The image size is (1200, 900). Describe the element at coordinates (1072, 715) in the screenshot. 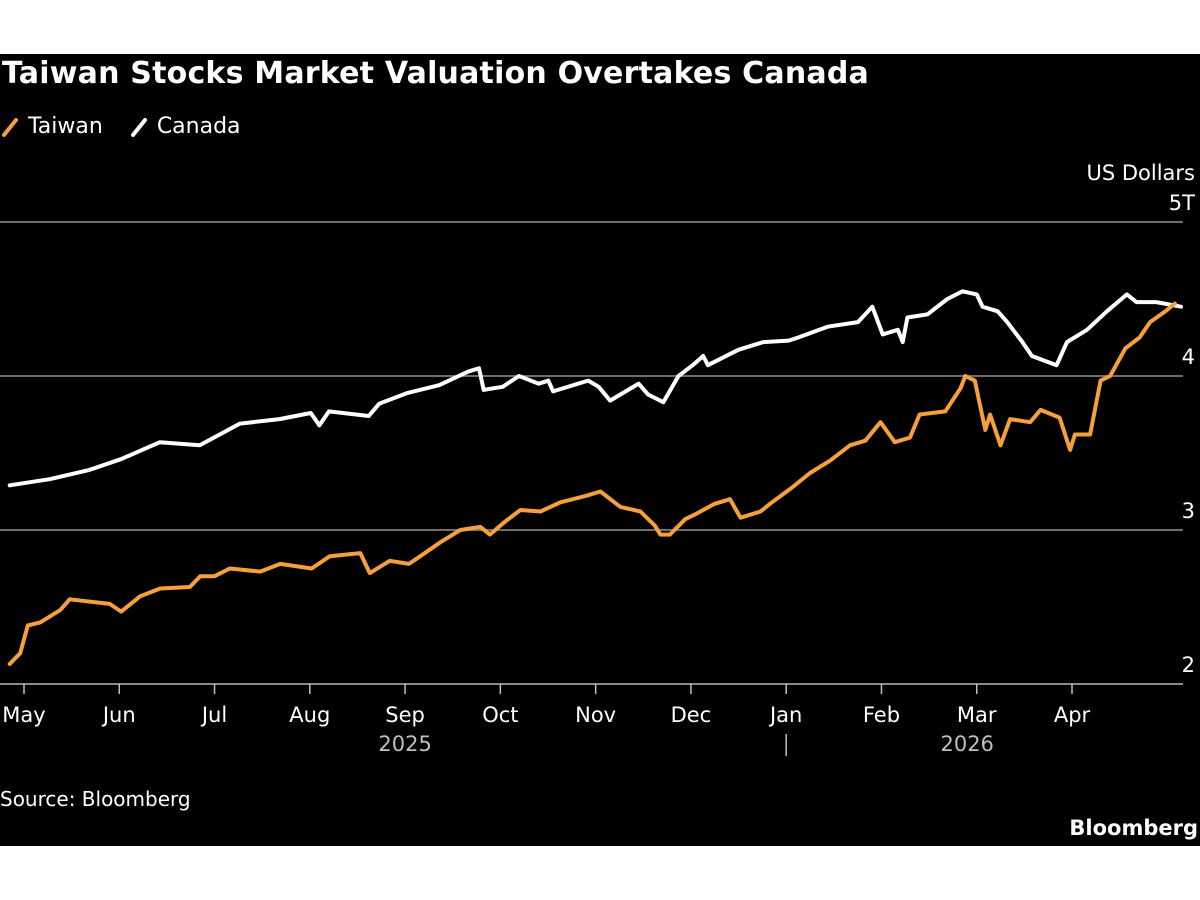

I see `x-tick-label: Apr` at that location.